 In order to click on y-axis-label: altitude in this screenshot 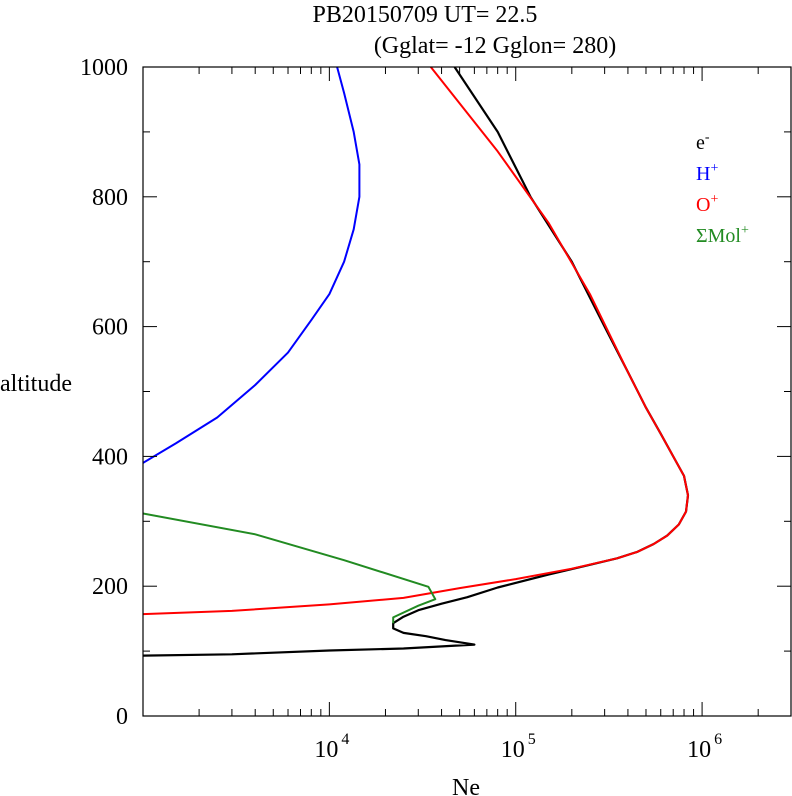, I will do `click(36, 384)`.